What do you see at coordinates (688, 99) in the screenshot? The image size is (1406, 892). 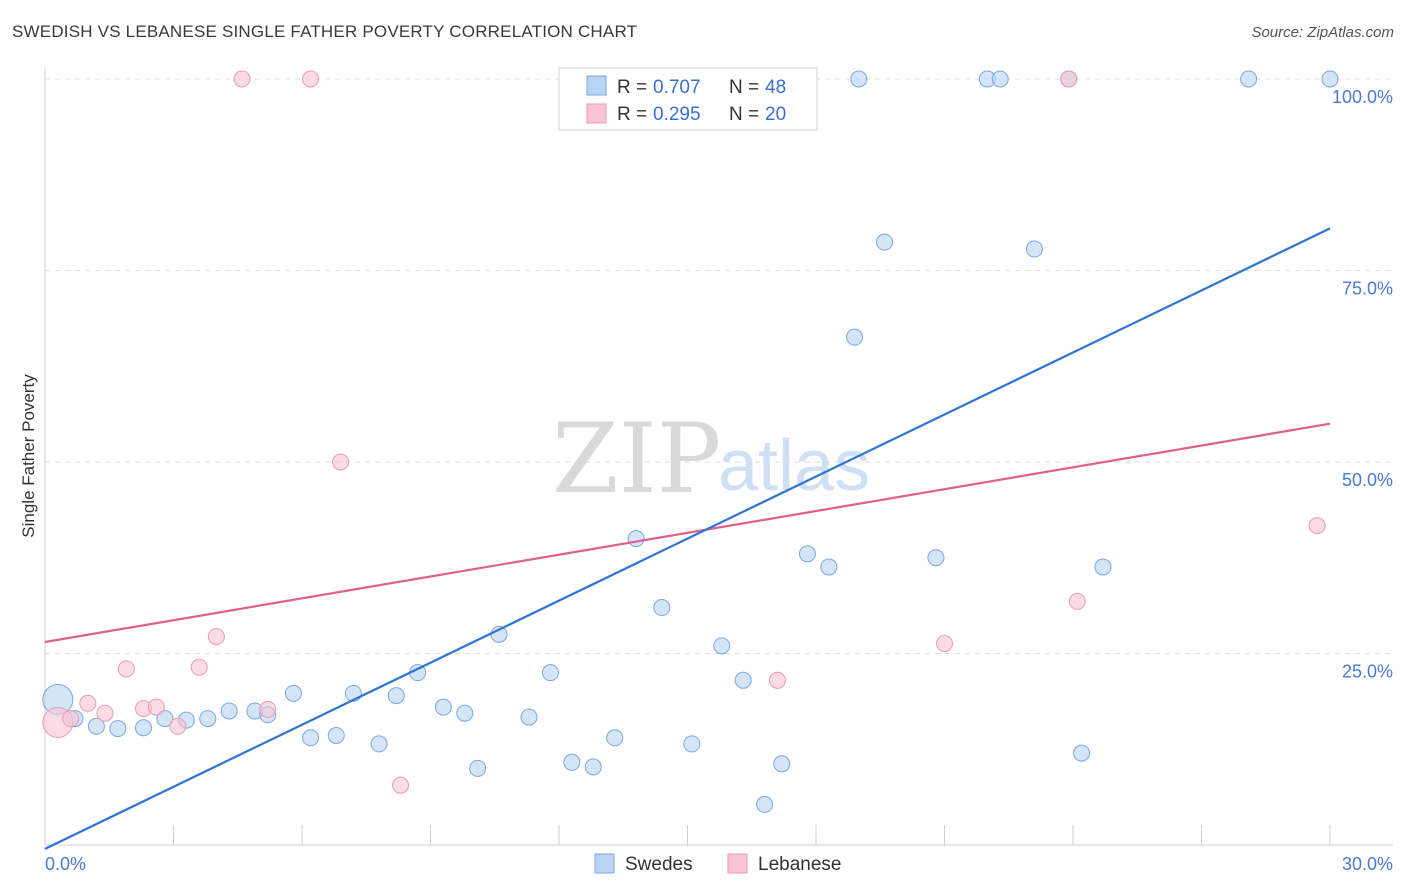 I see `stats-legend: R = 0.707 N = 48 R = 0.295 N = 20` at bounding box center [688, 99].